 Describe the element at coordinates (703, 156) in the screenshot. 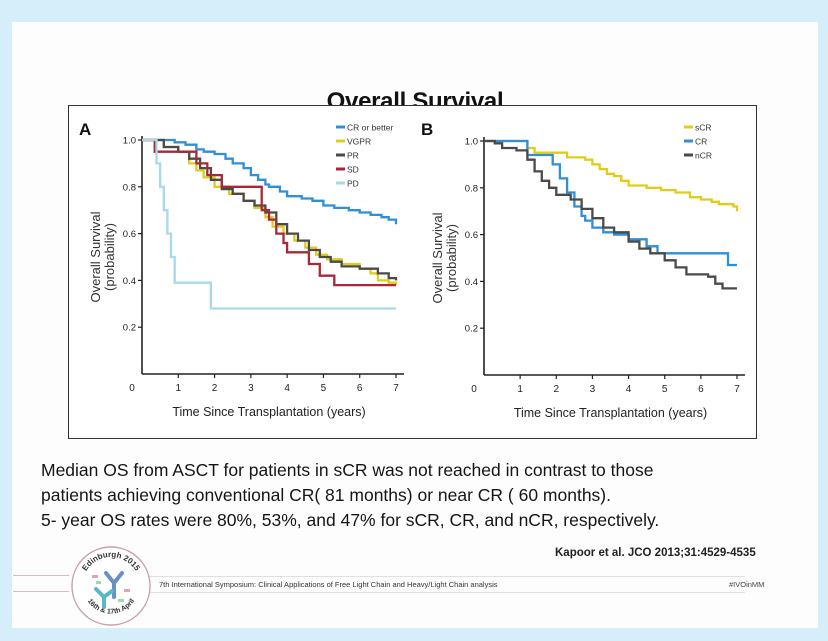

I see `legend-label: nCR` at that location.